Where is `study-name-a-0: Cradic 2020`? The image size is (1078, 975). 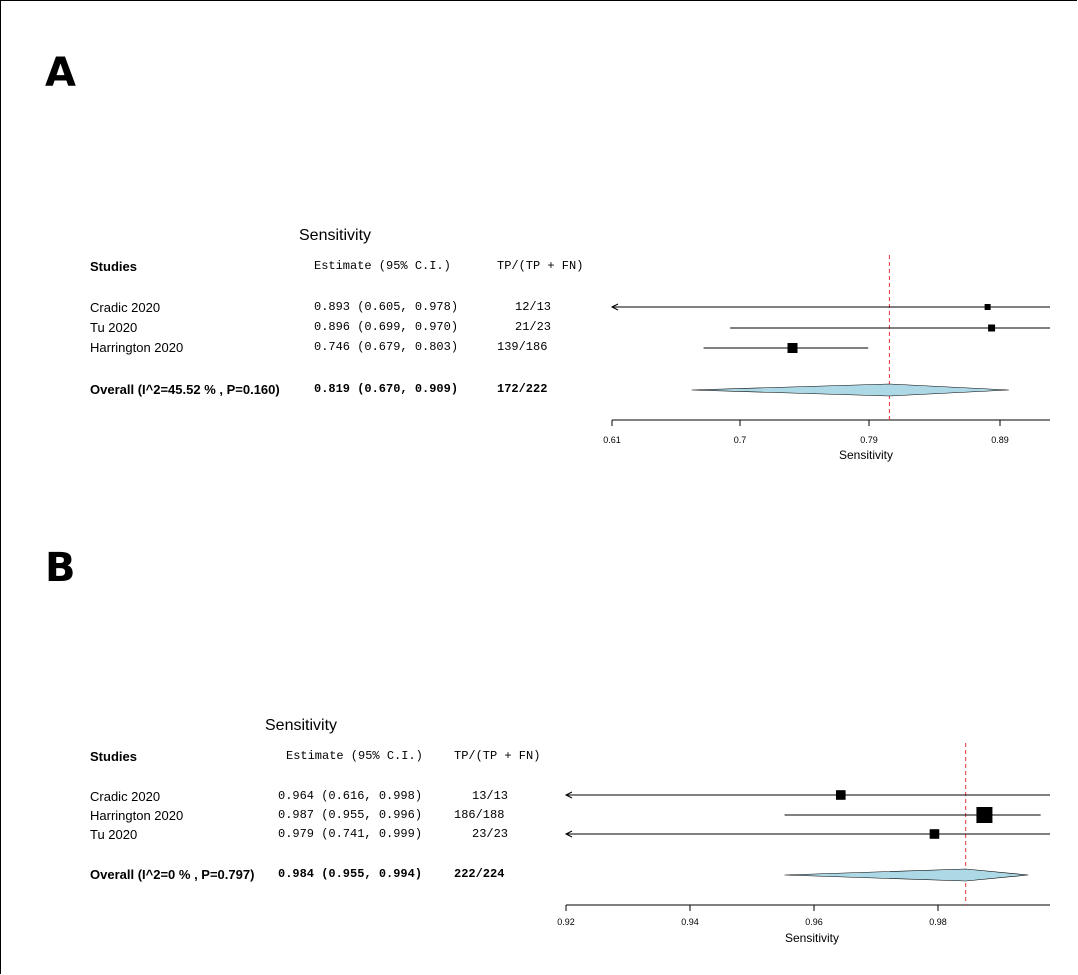 study-name-a-0: Cradic 2020 is located at coordinates (125, 307).